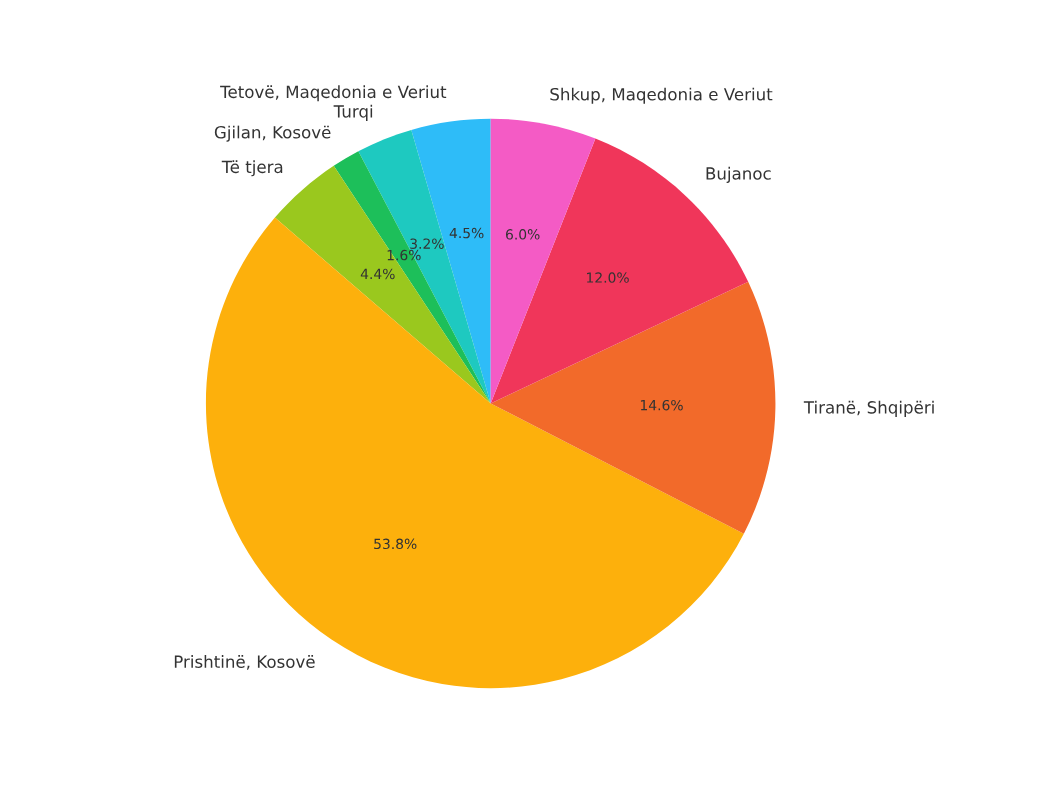 The width and height of the screenshot is (1044, 791). What do you see at coordinates (244, 662) in the screenshot?
I see `slice-label: Prishtinë, Kosovë` at bounding box center [244, 662].